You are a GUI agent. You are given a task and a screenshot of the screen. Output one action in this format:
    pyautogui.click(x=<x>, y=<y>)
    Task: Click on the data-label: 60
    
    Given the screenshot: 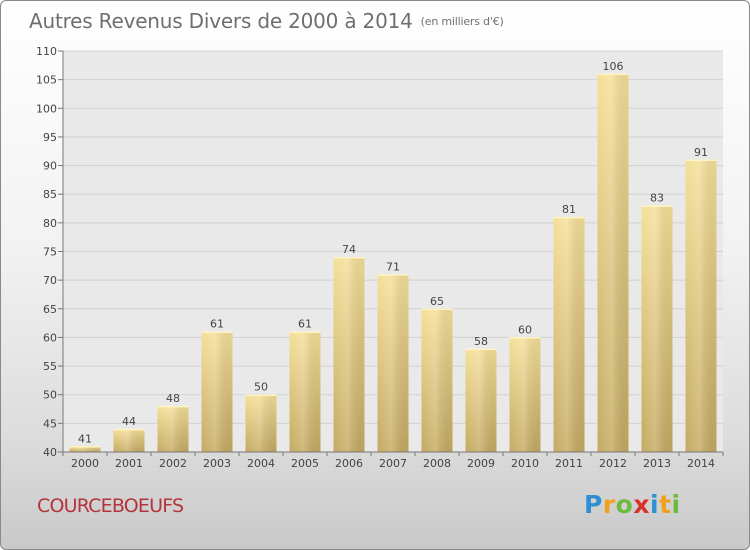 What is the action you would take?
    pyautogui.click(x=525, y=329)
    